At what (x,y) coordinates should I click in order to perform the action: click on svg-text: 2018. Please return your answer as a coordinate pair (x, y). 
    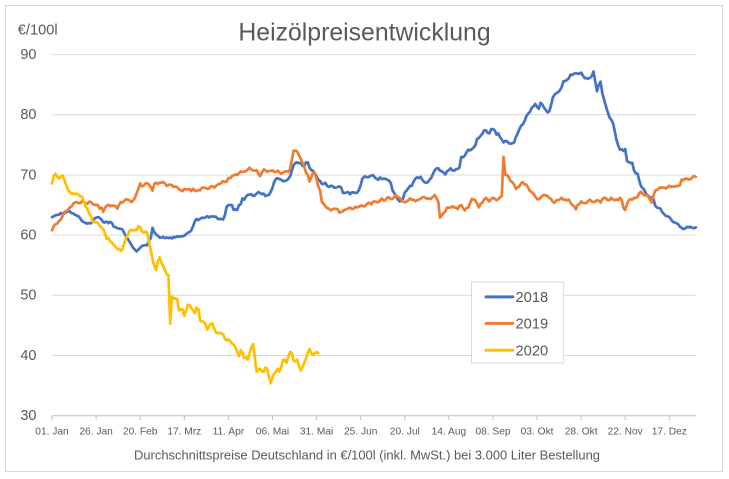
    Looking at the image, I should click on (532, 298).